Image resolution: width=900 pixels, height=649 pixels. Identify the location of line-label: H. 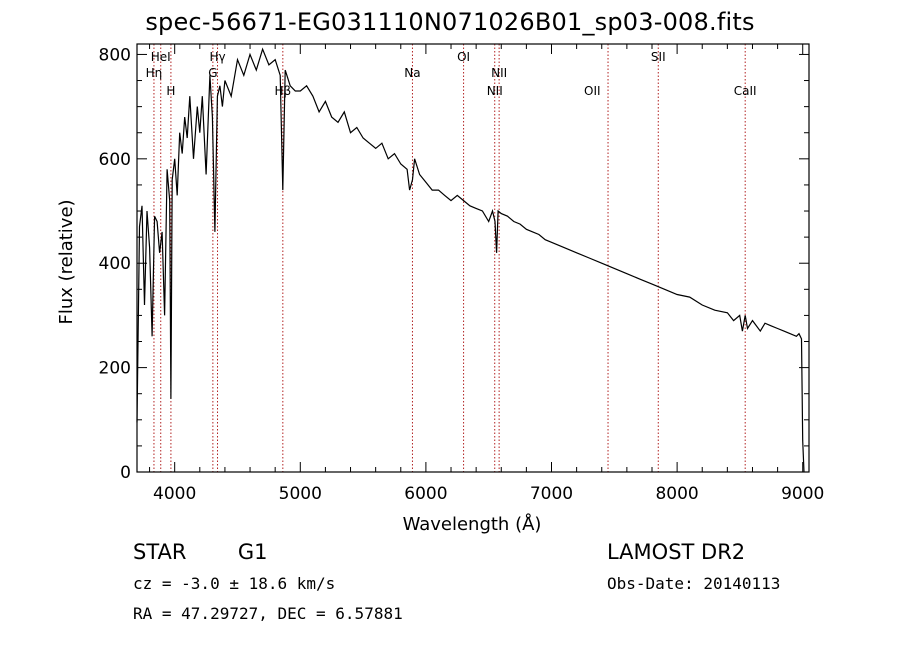
(170, 91).